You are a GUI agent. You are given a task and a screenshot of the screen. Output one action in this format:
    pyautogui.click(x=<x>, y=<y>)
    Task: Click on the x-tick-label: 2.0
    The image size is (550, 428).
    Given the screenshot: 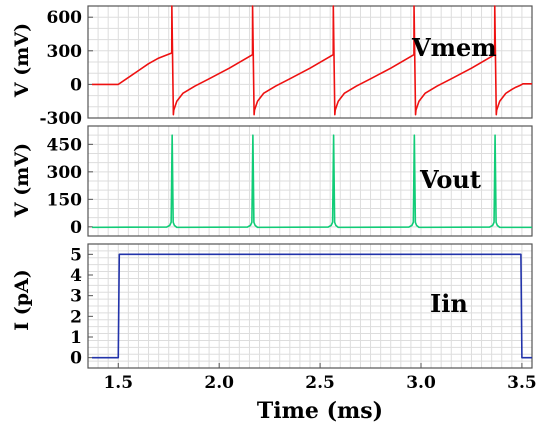 What is the action you would take?
    pyautogui.click(x=219, y=383)
    